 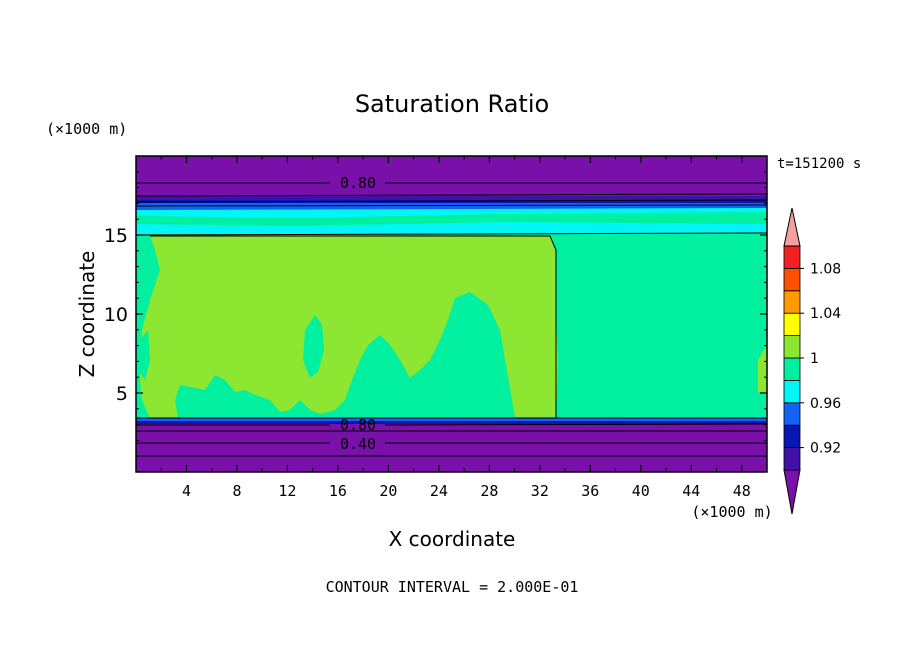 I want to click on x-tick-label: 32, so click(x=540, y=491).